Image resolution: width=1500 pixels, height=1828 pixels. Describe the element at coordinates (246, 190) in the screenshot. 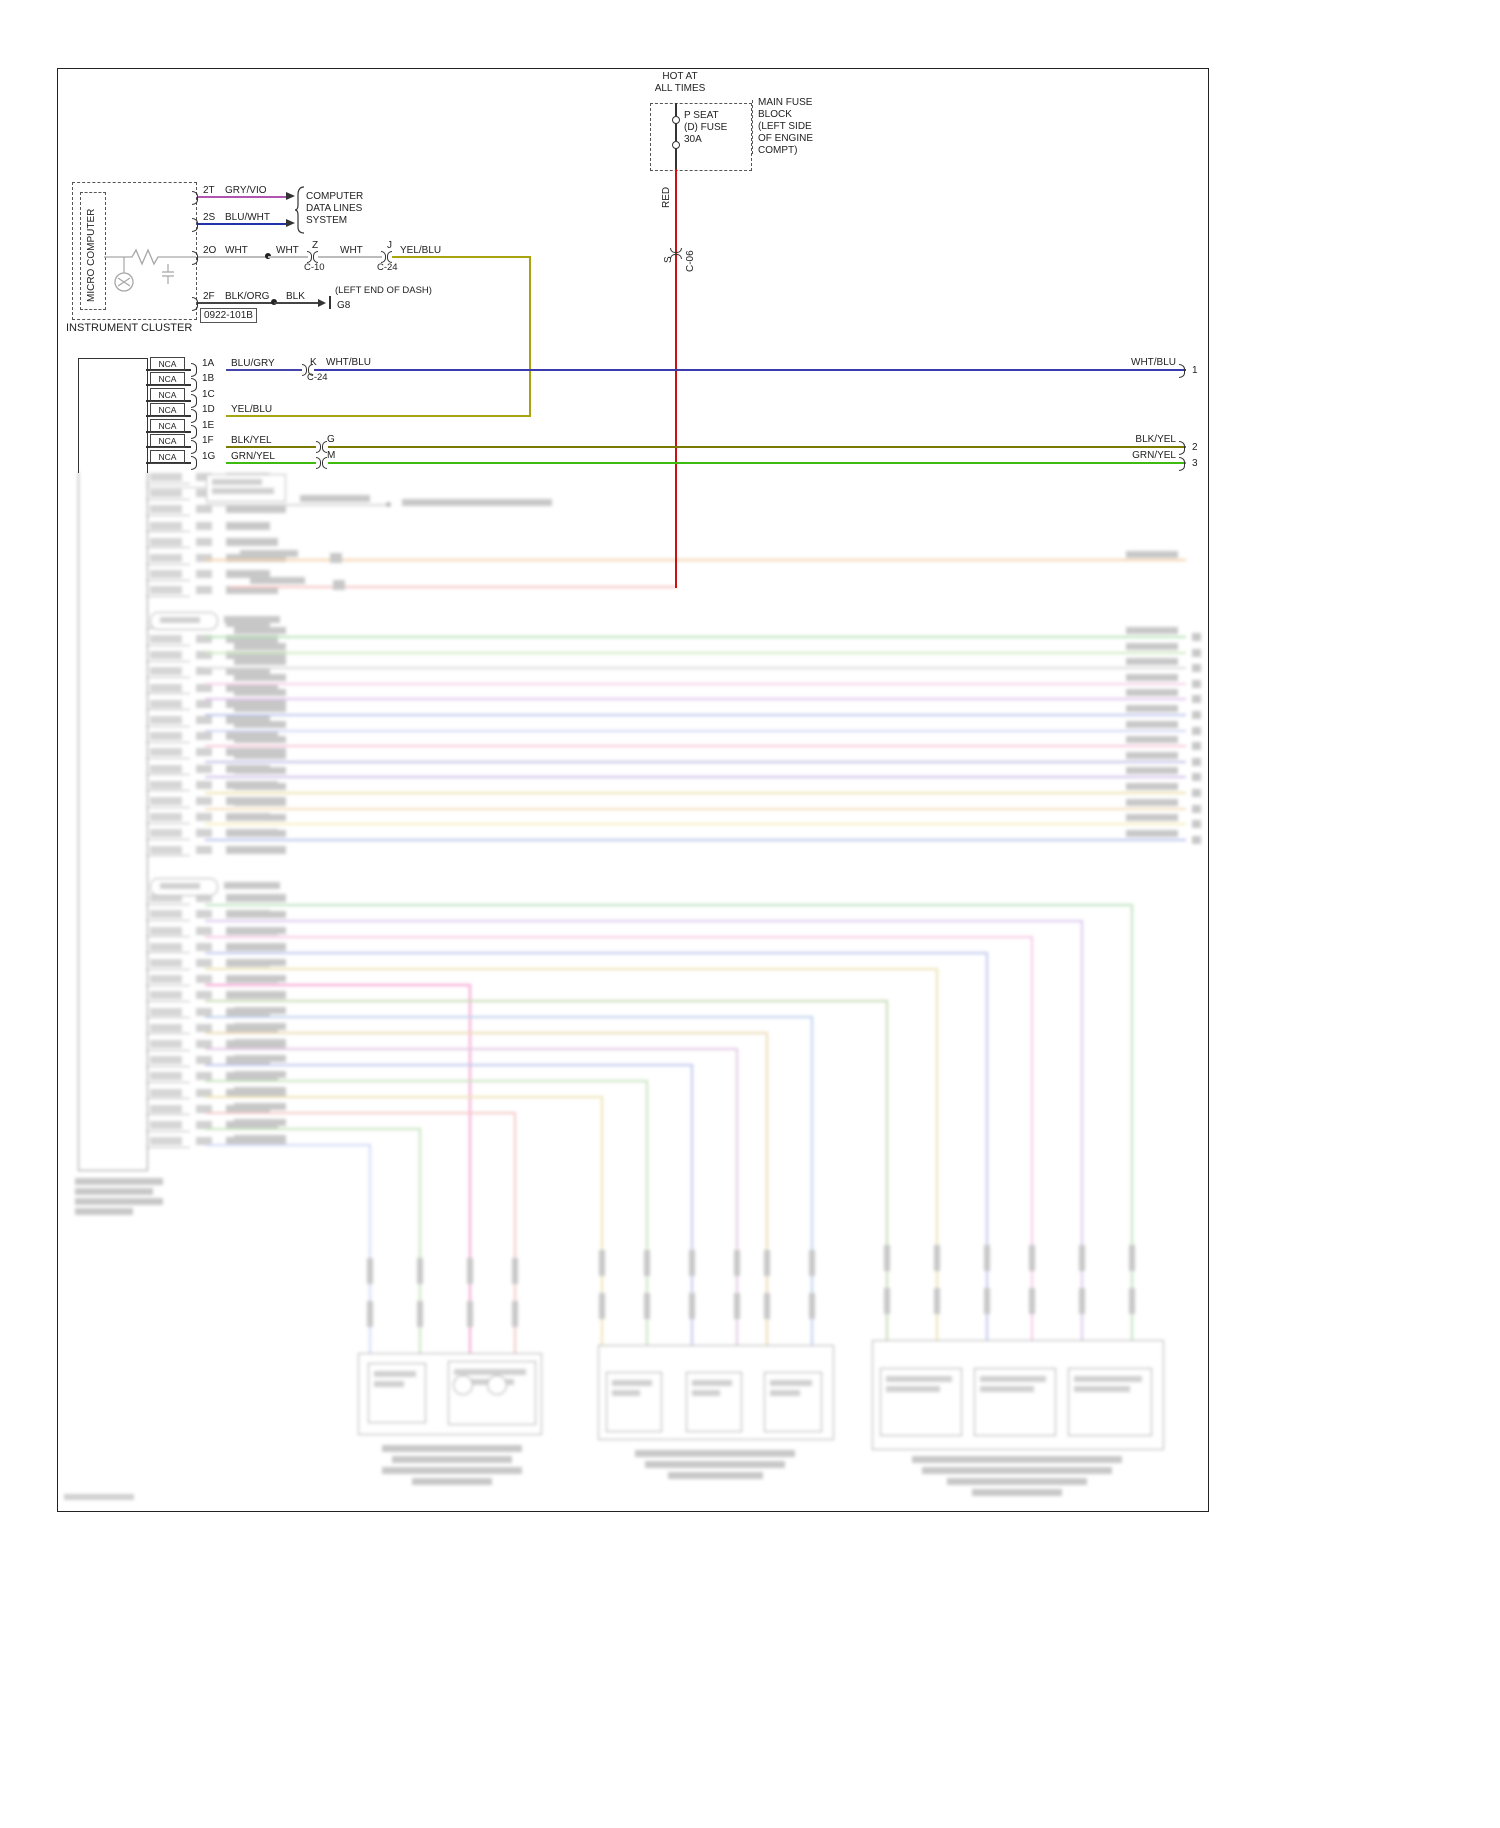

I see `wire-2t-color: GRY/VIO` at that location.